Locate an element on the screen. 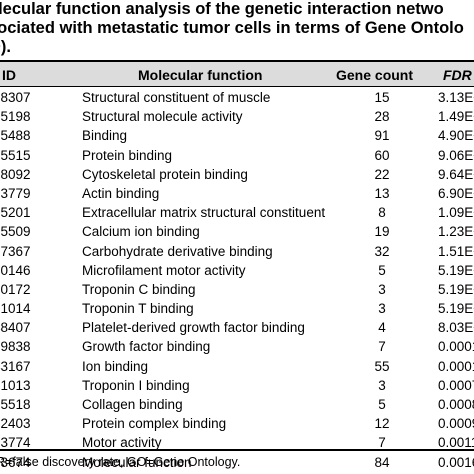 This screenshot has width=474, height=474. gene-count-cell: 84 is located at coordinates (382, 462).